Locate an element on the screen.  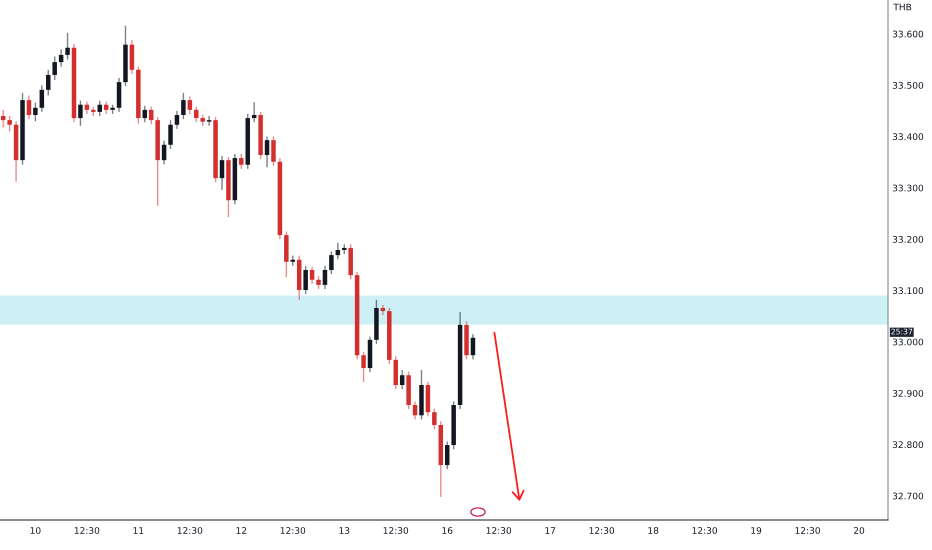
y-tick-label: 32.900 is located at coordinates (908, 393).